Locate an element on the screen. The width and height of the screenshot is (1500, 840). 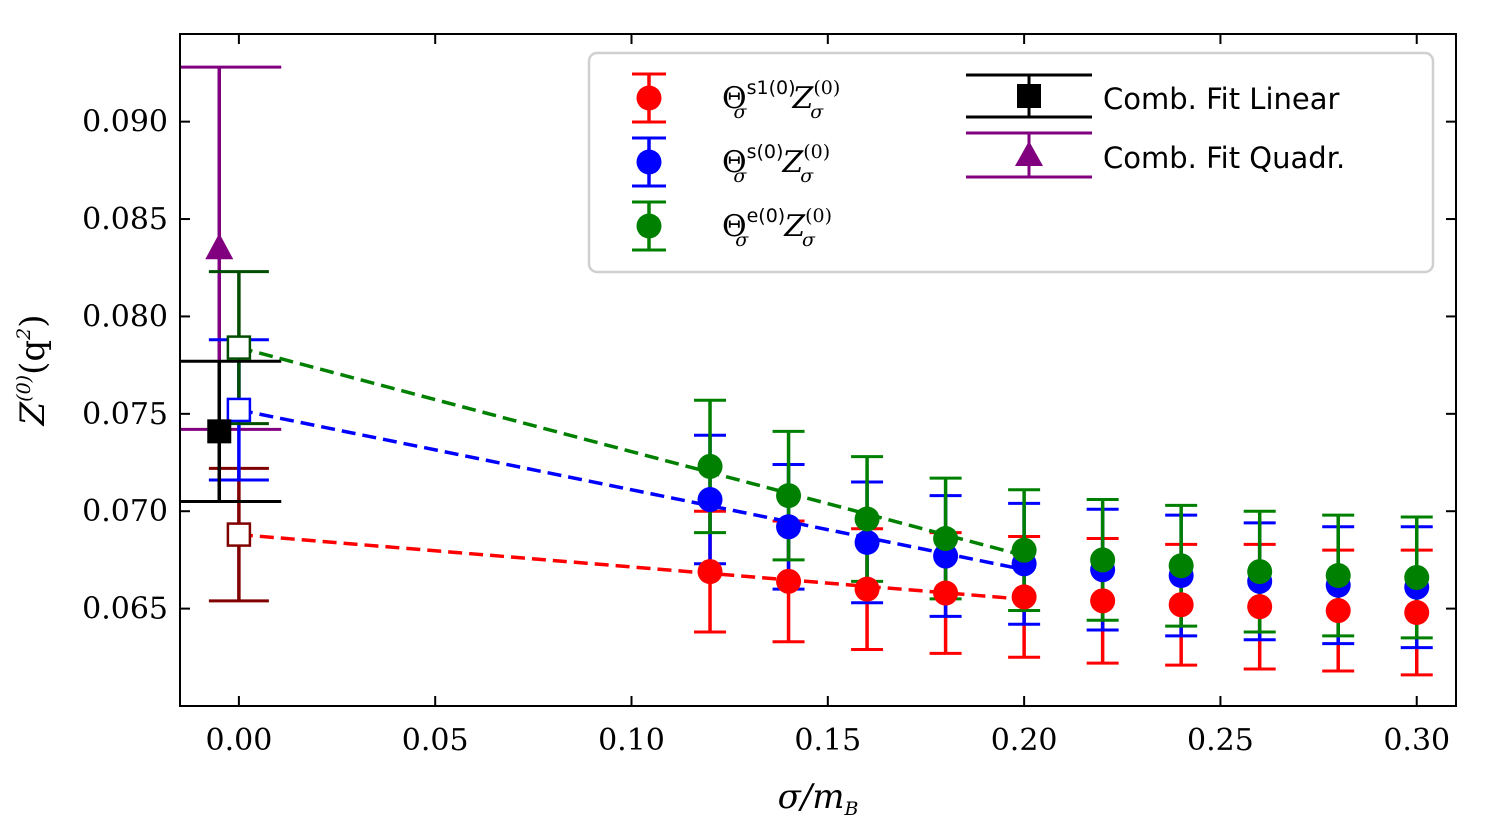
legend-marker-comb-linear is located at coordinates (1029, 96).